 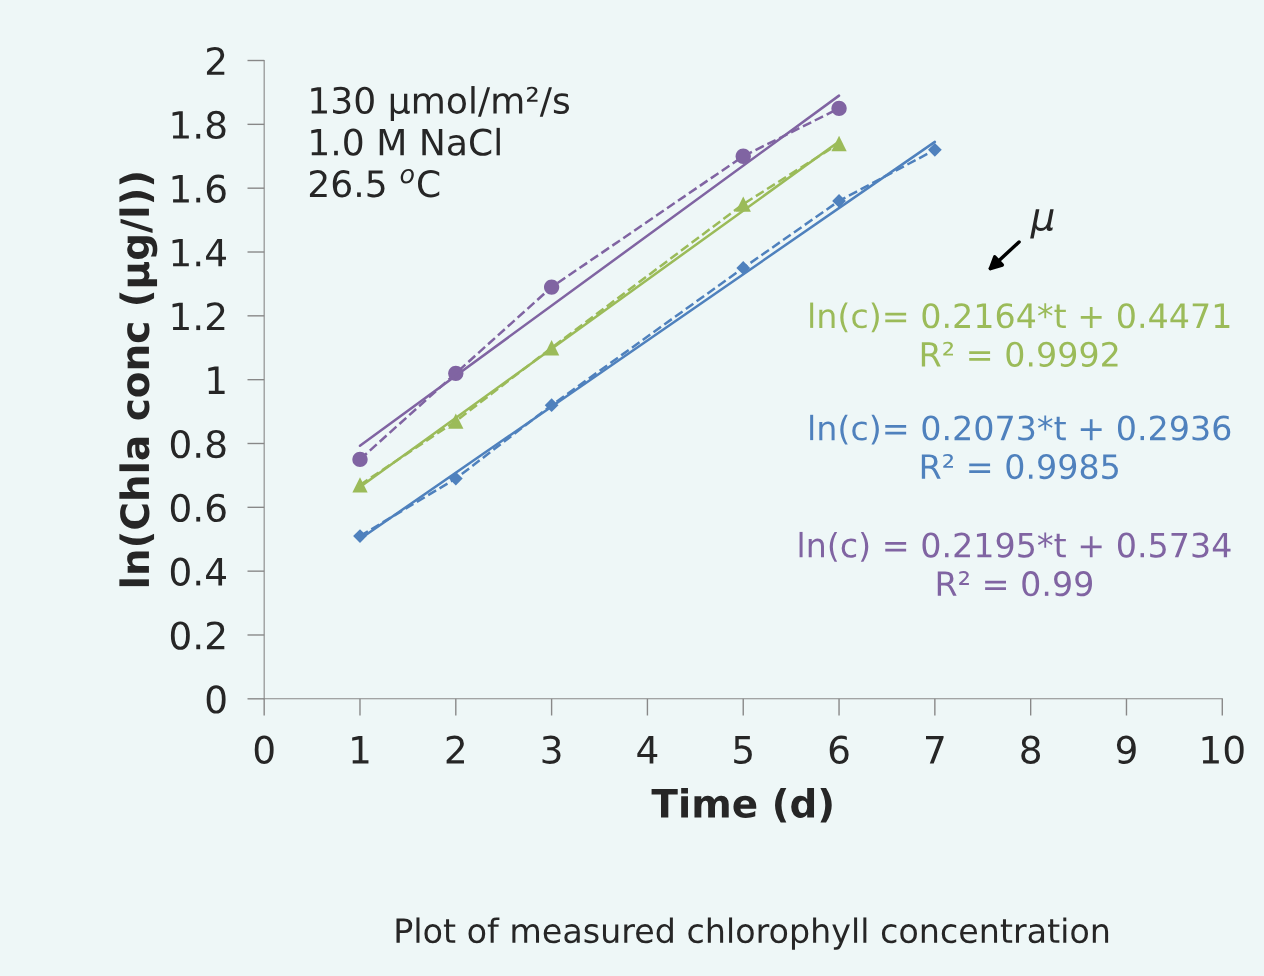 What do you see at coordinates (1126, 749) in the screenshot?
I see `x-tick-label: 9` at bounding box center [1126, 749].